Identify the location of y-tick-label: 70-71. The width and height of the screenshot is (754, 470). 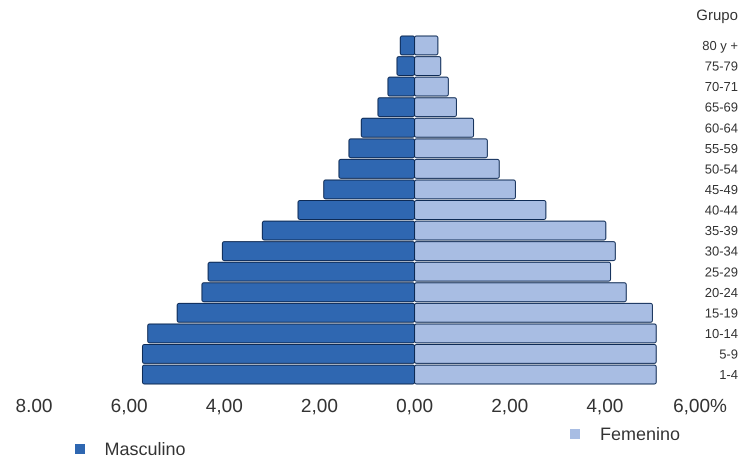
(721, 86).